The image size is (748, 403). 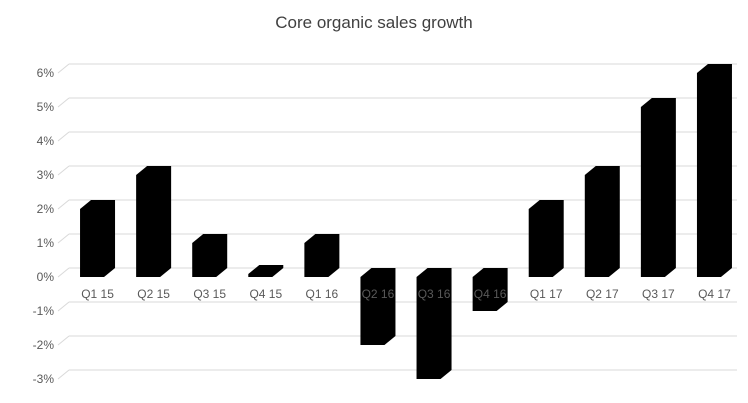 I want to click on x-category-label: Q2 16, so click(x=378, y=294).